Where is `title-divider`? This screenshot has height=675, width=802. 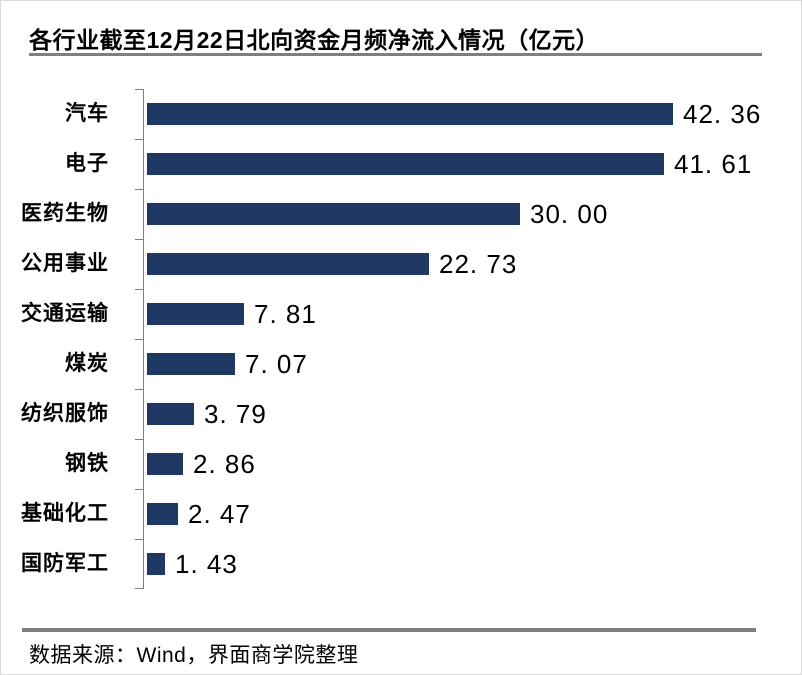
title-divider is located at coordinates (395, 54).